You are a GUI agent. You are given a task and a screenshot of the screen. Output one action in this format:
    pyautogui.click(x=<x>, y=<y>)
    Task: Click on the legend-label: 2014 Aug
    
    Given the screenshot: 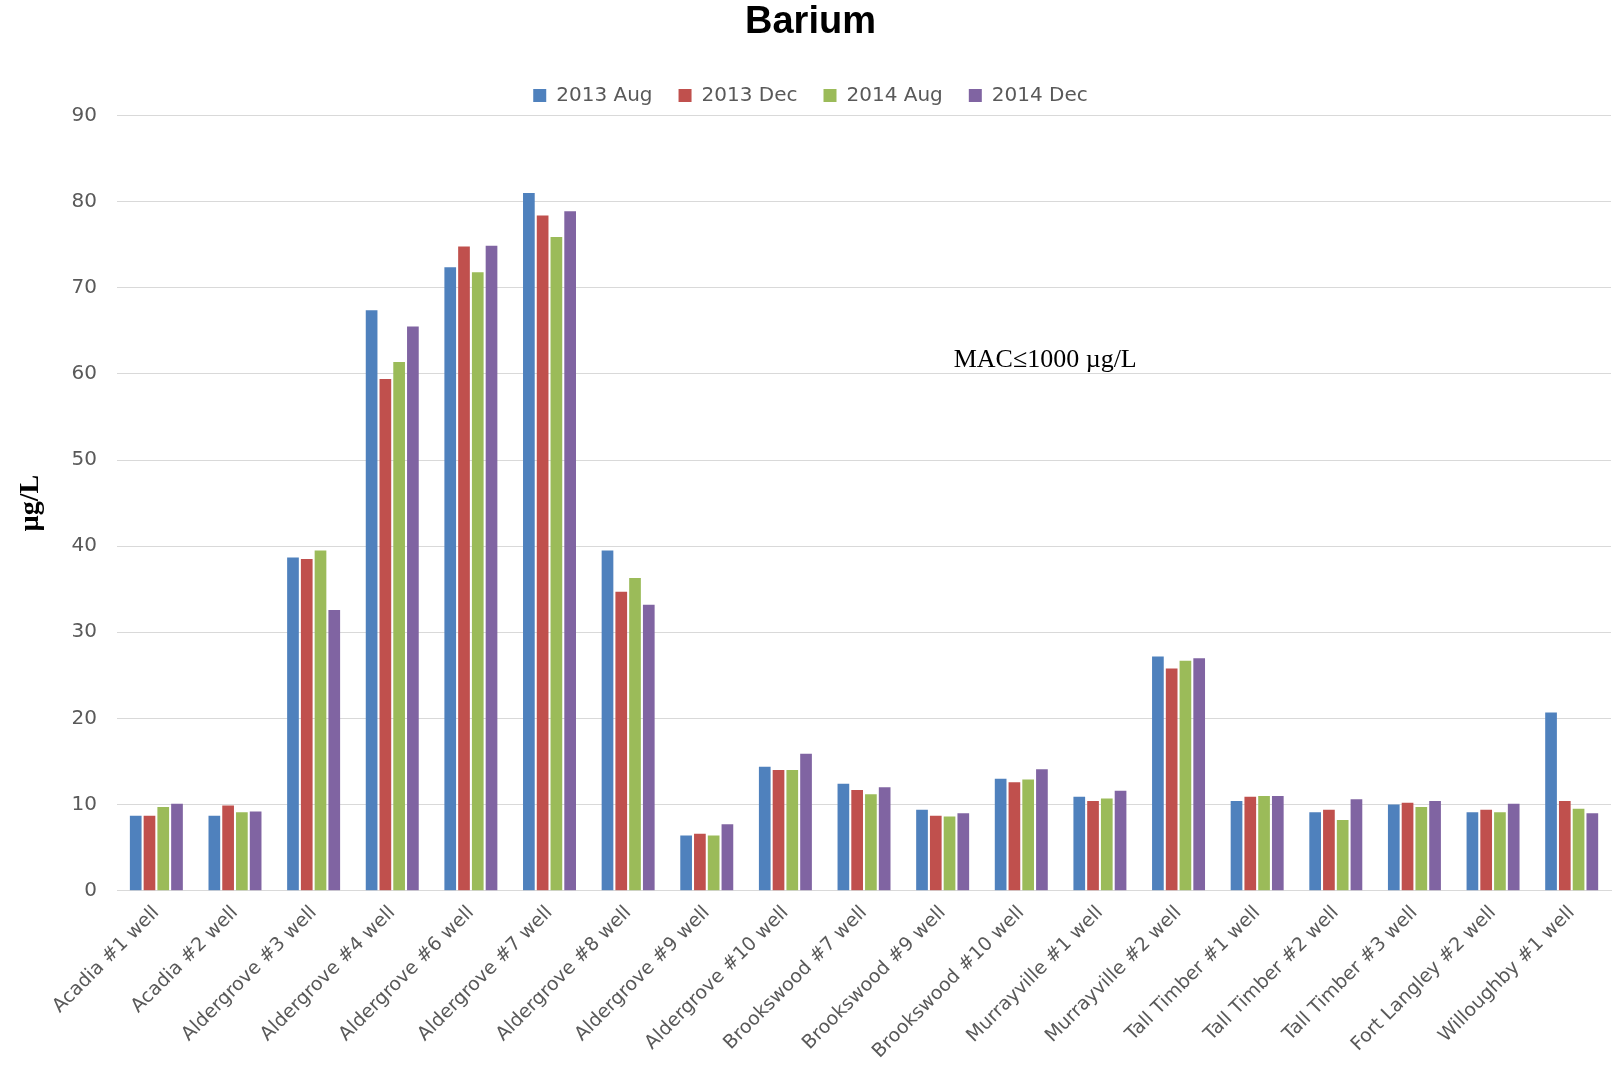 What is the action you would take?
    pyautogui.click(x=894, y=93)
    